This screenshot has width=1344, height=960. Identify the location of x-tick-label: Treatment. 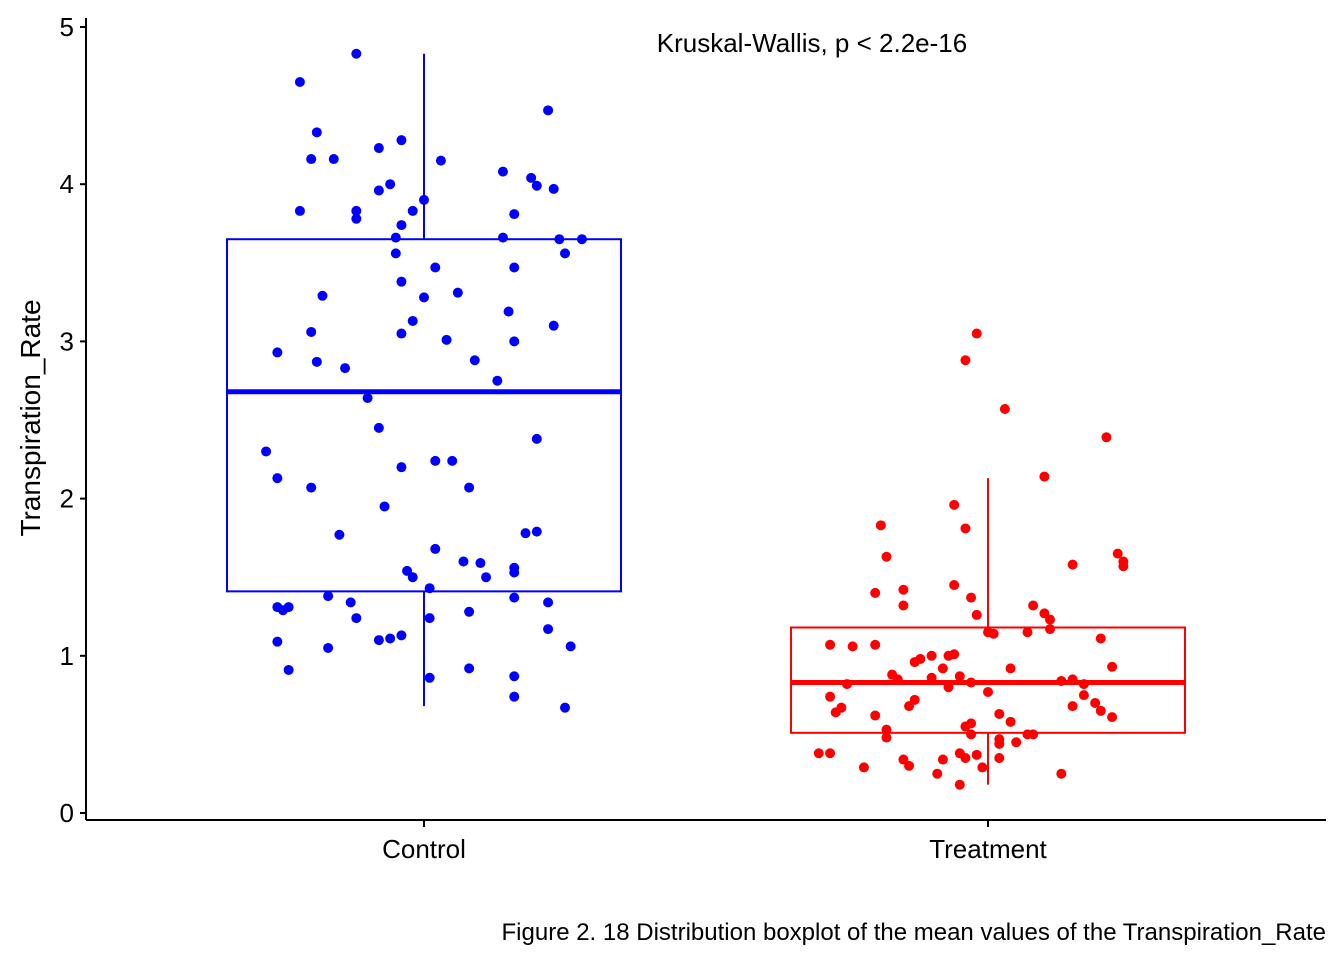
(988, 849).